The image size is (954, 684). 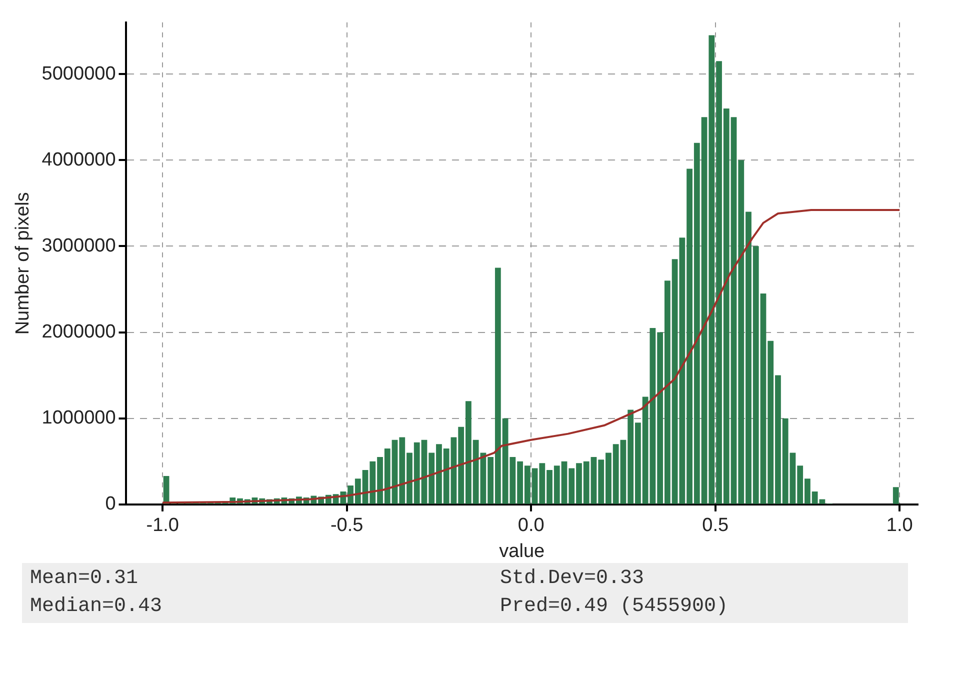 I want to click on text: Std.Dev=0.33, so click(x=573, y=579).